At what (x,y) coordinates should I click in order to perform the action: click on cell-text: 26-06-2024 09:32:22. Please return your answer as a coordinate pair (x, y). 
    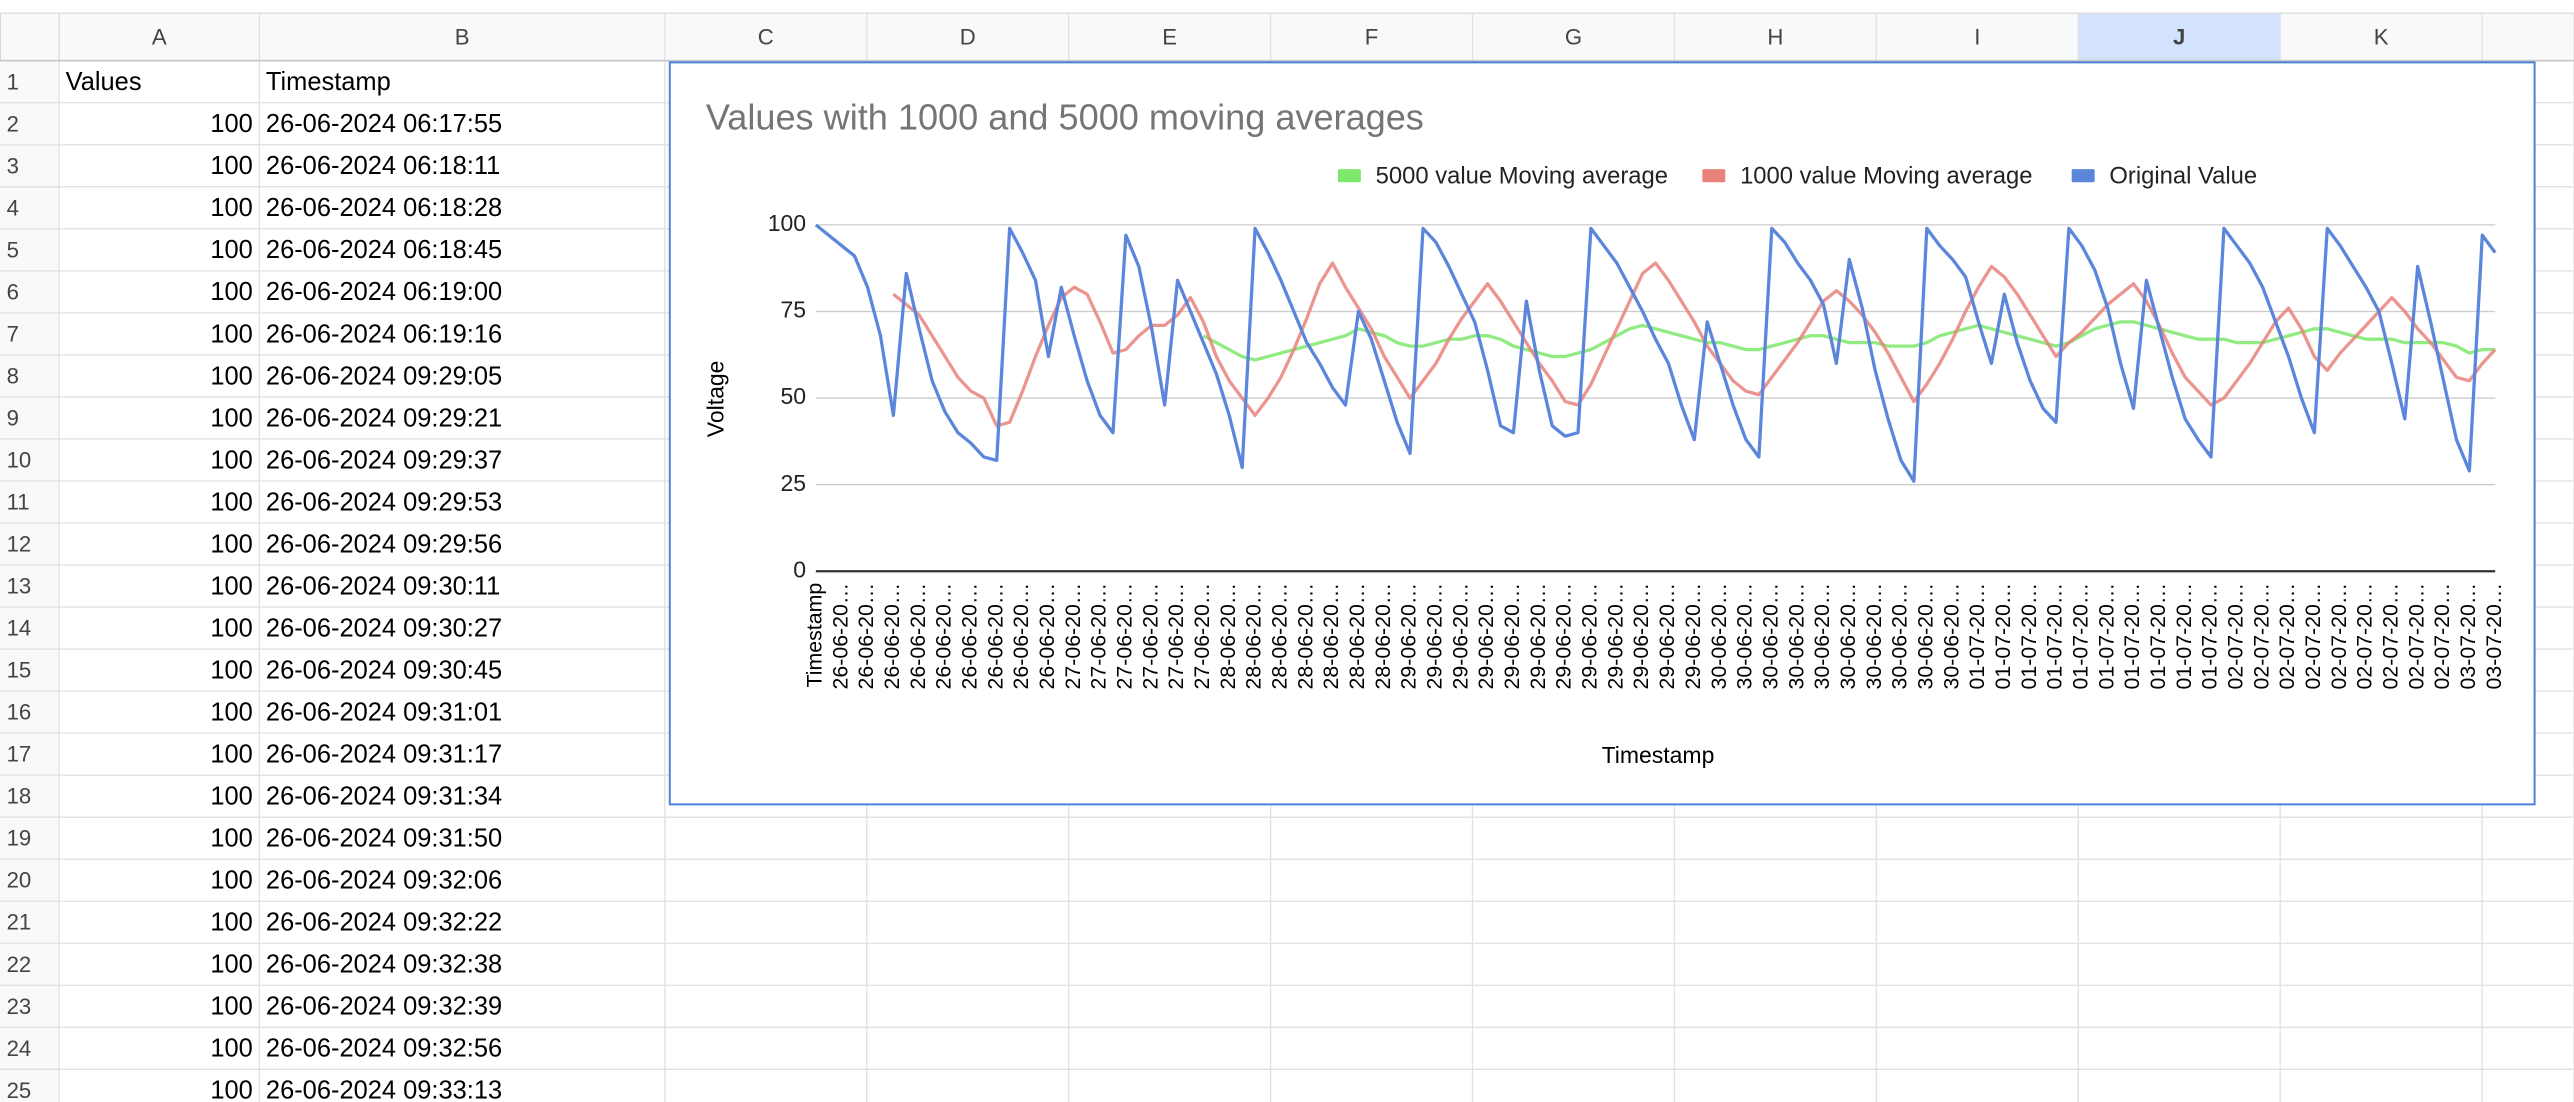
    Looking at the image, I should click on (384, 923).